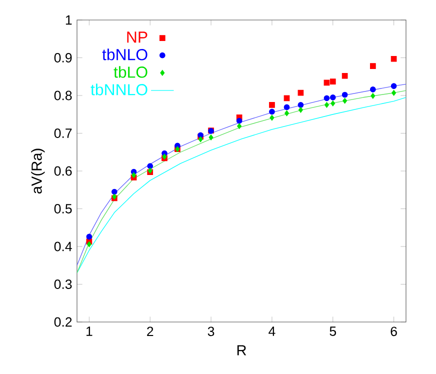 The image size is (436, 374). I want to click on y-tick-label: 0.5, so click(63, 209).